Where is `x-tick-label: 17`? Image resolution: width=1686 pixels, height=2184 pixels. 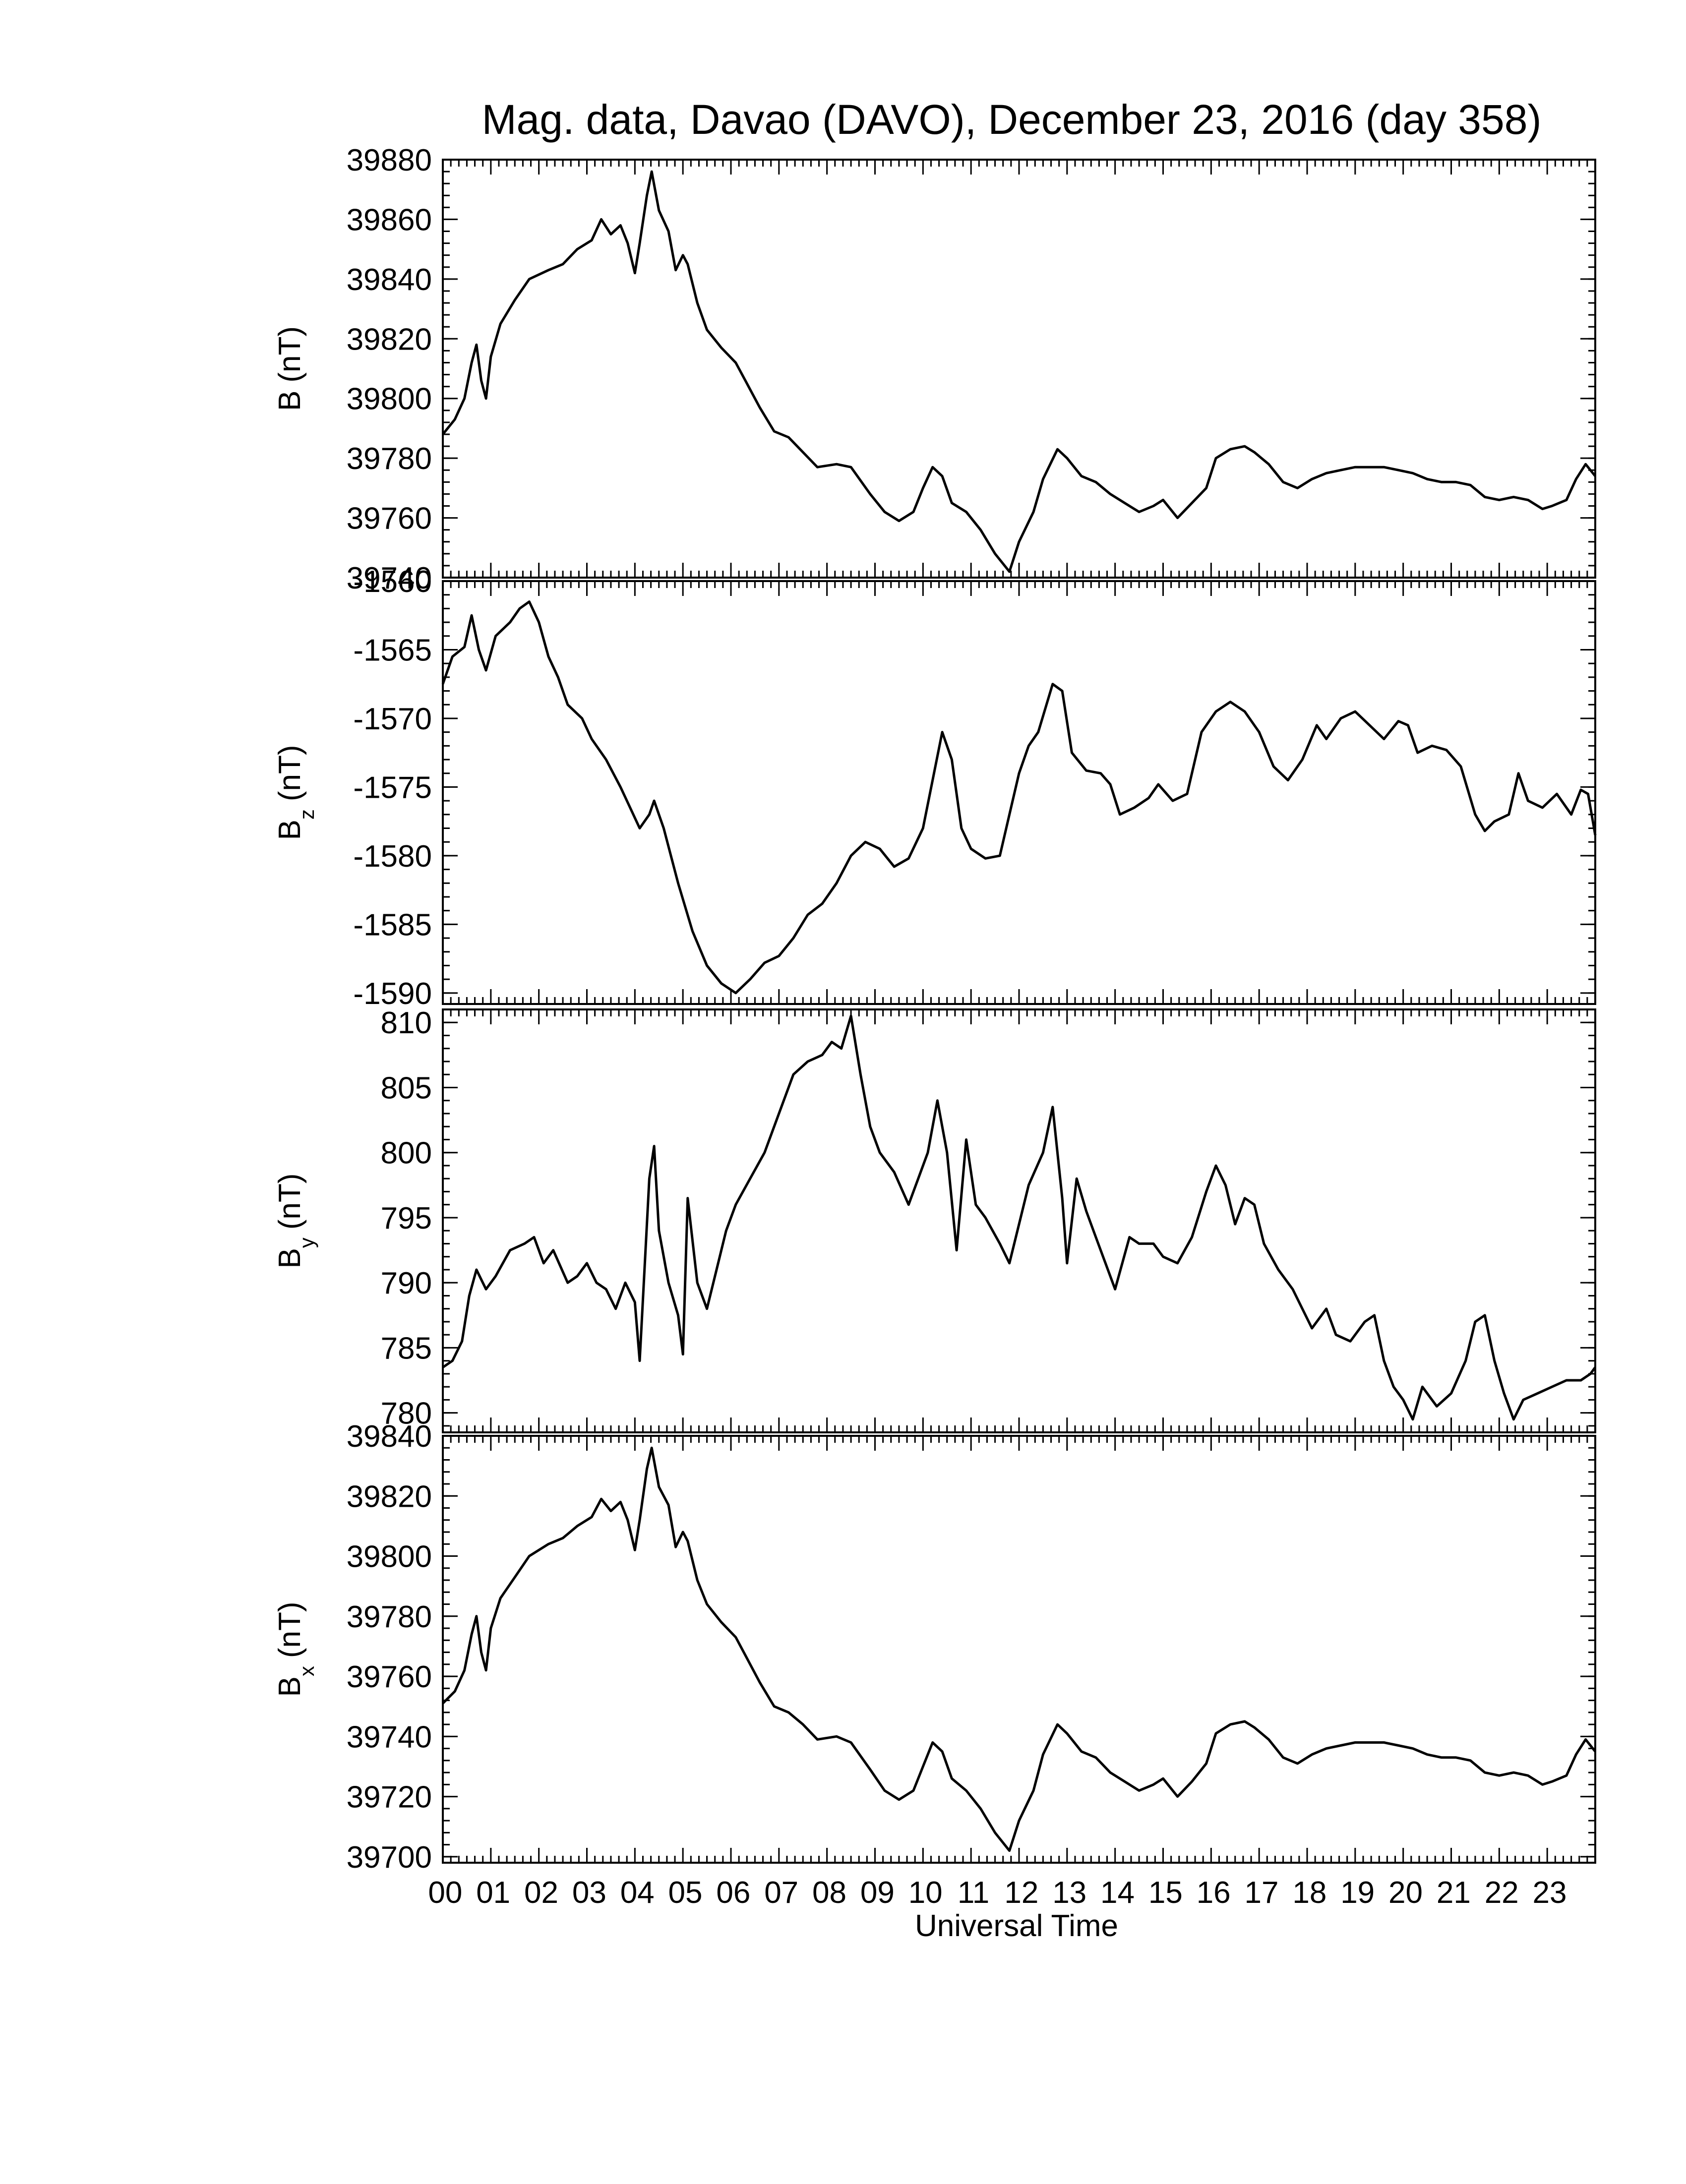
x-tick-label: 17 is located at coordinates (1262, 1893).